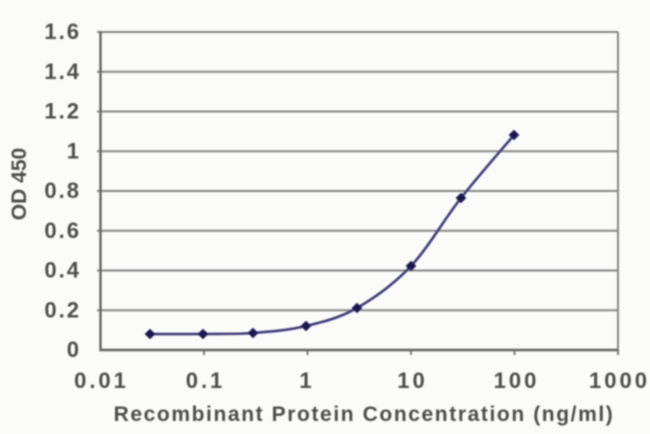  I want to click on svg-text: 0.01, so click(101, 380).